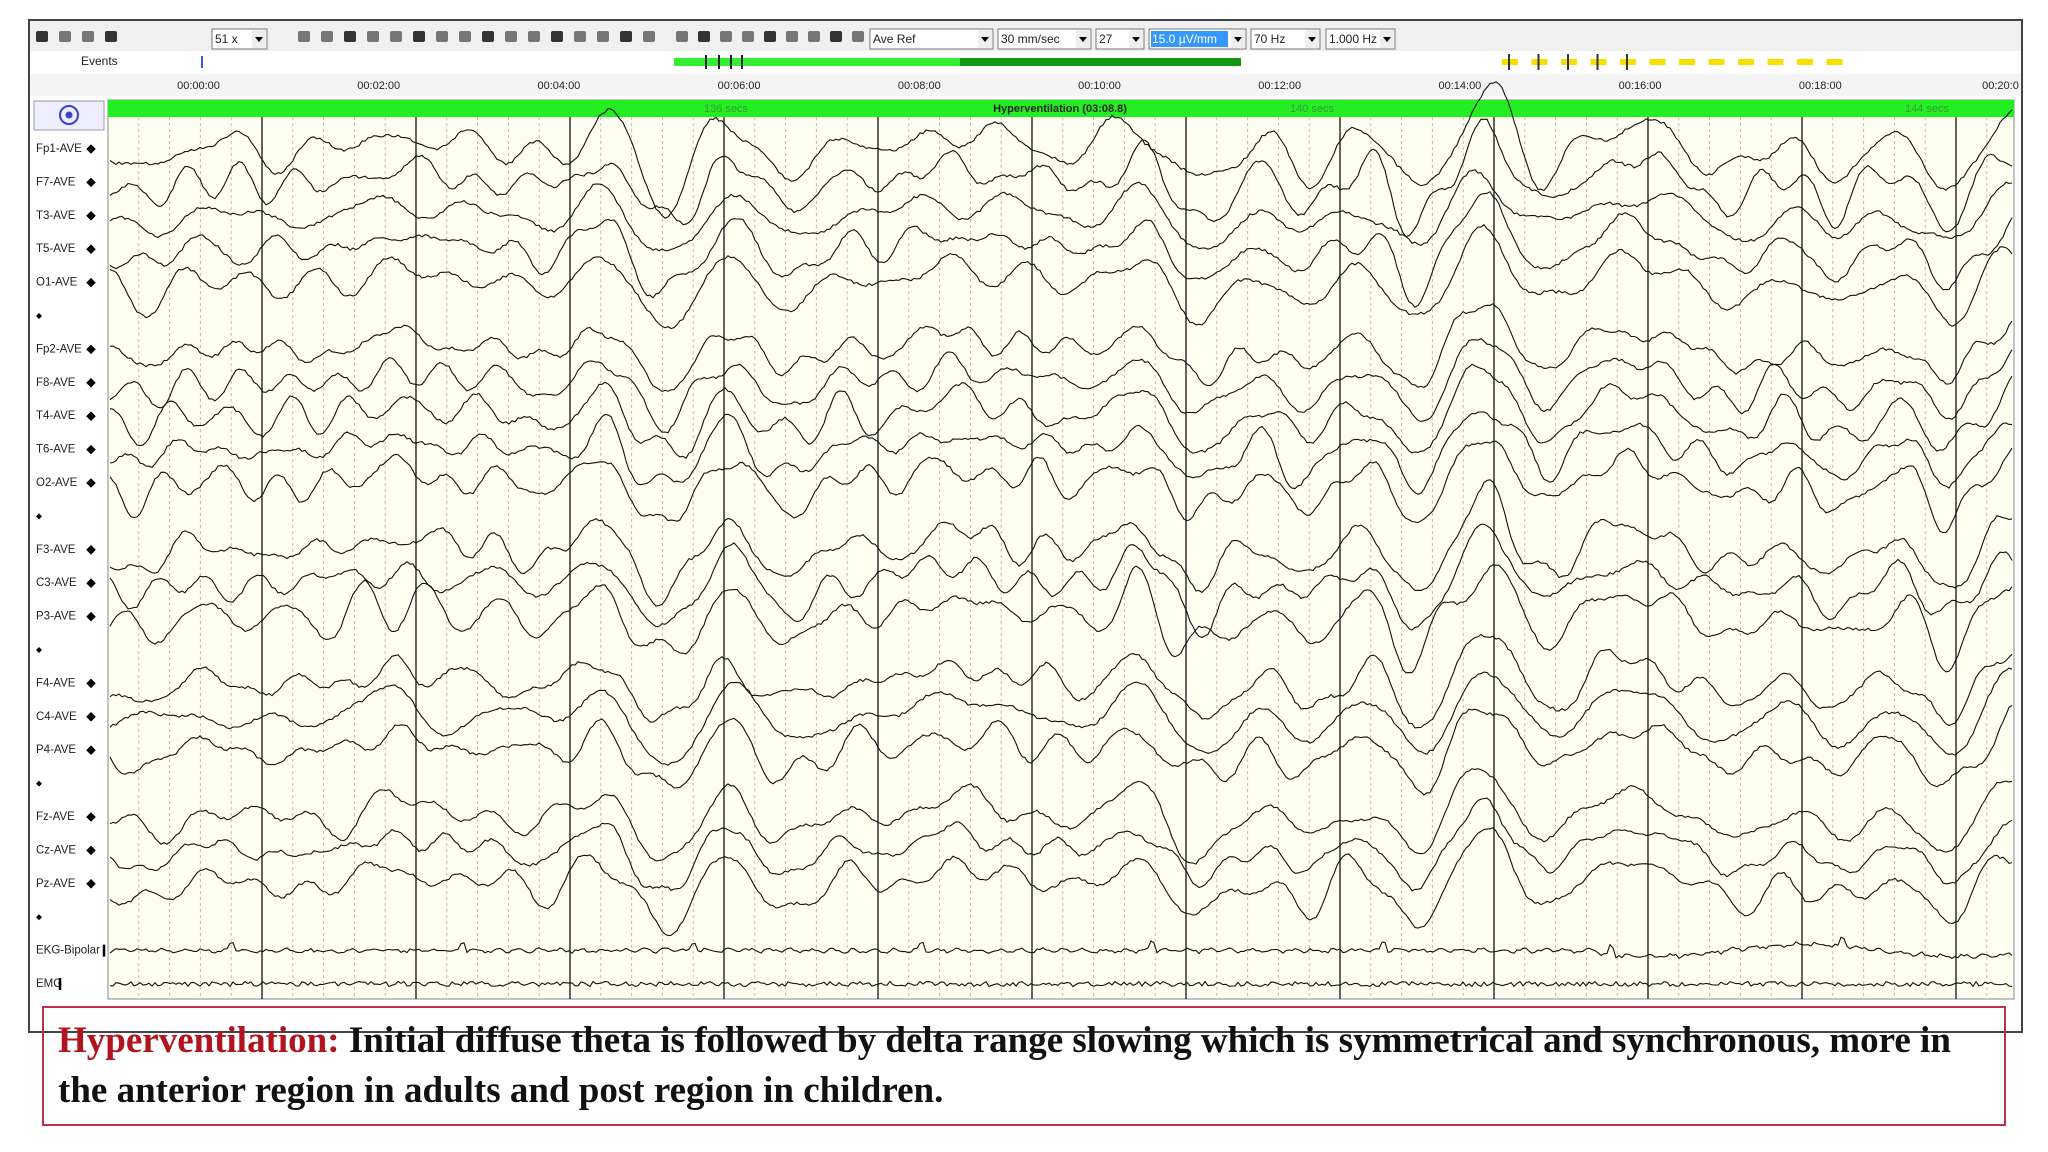 The height and width of the screenshot is (1152, 2048). Describe the element at coordinates (57, 483) in the screenshot. I see `channel-label: O2-AVE` at that location.